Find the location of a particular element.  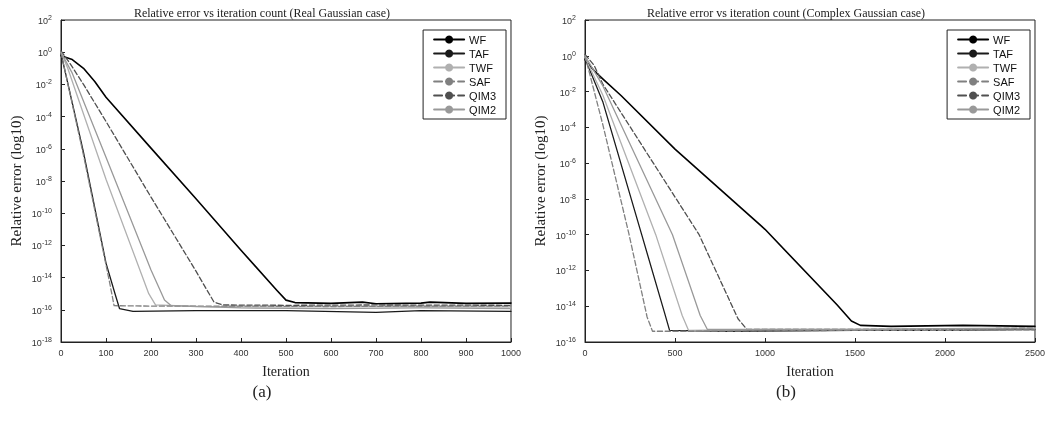

chart-title: Relative error vs iteration count (Complex Gaussian case) is located at coordinates (786, 13).